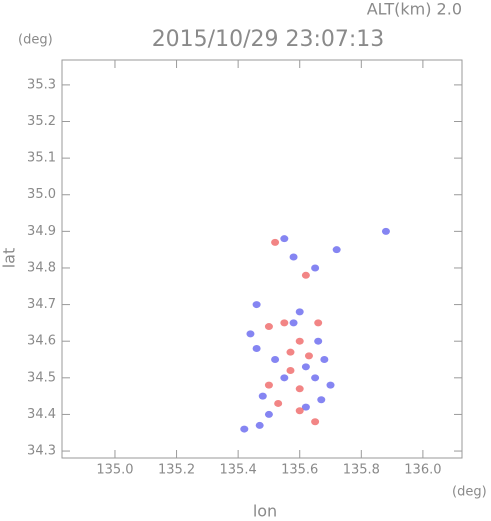  I want to click on y-tick-label: 35.0, so click(41, 194).